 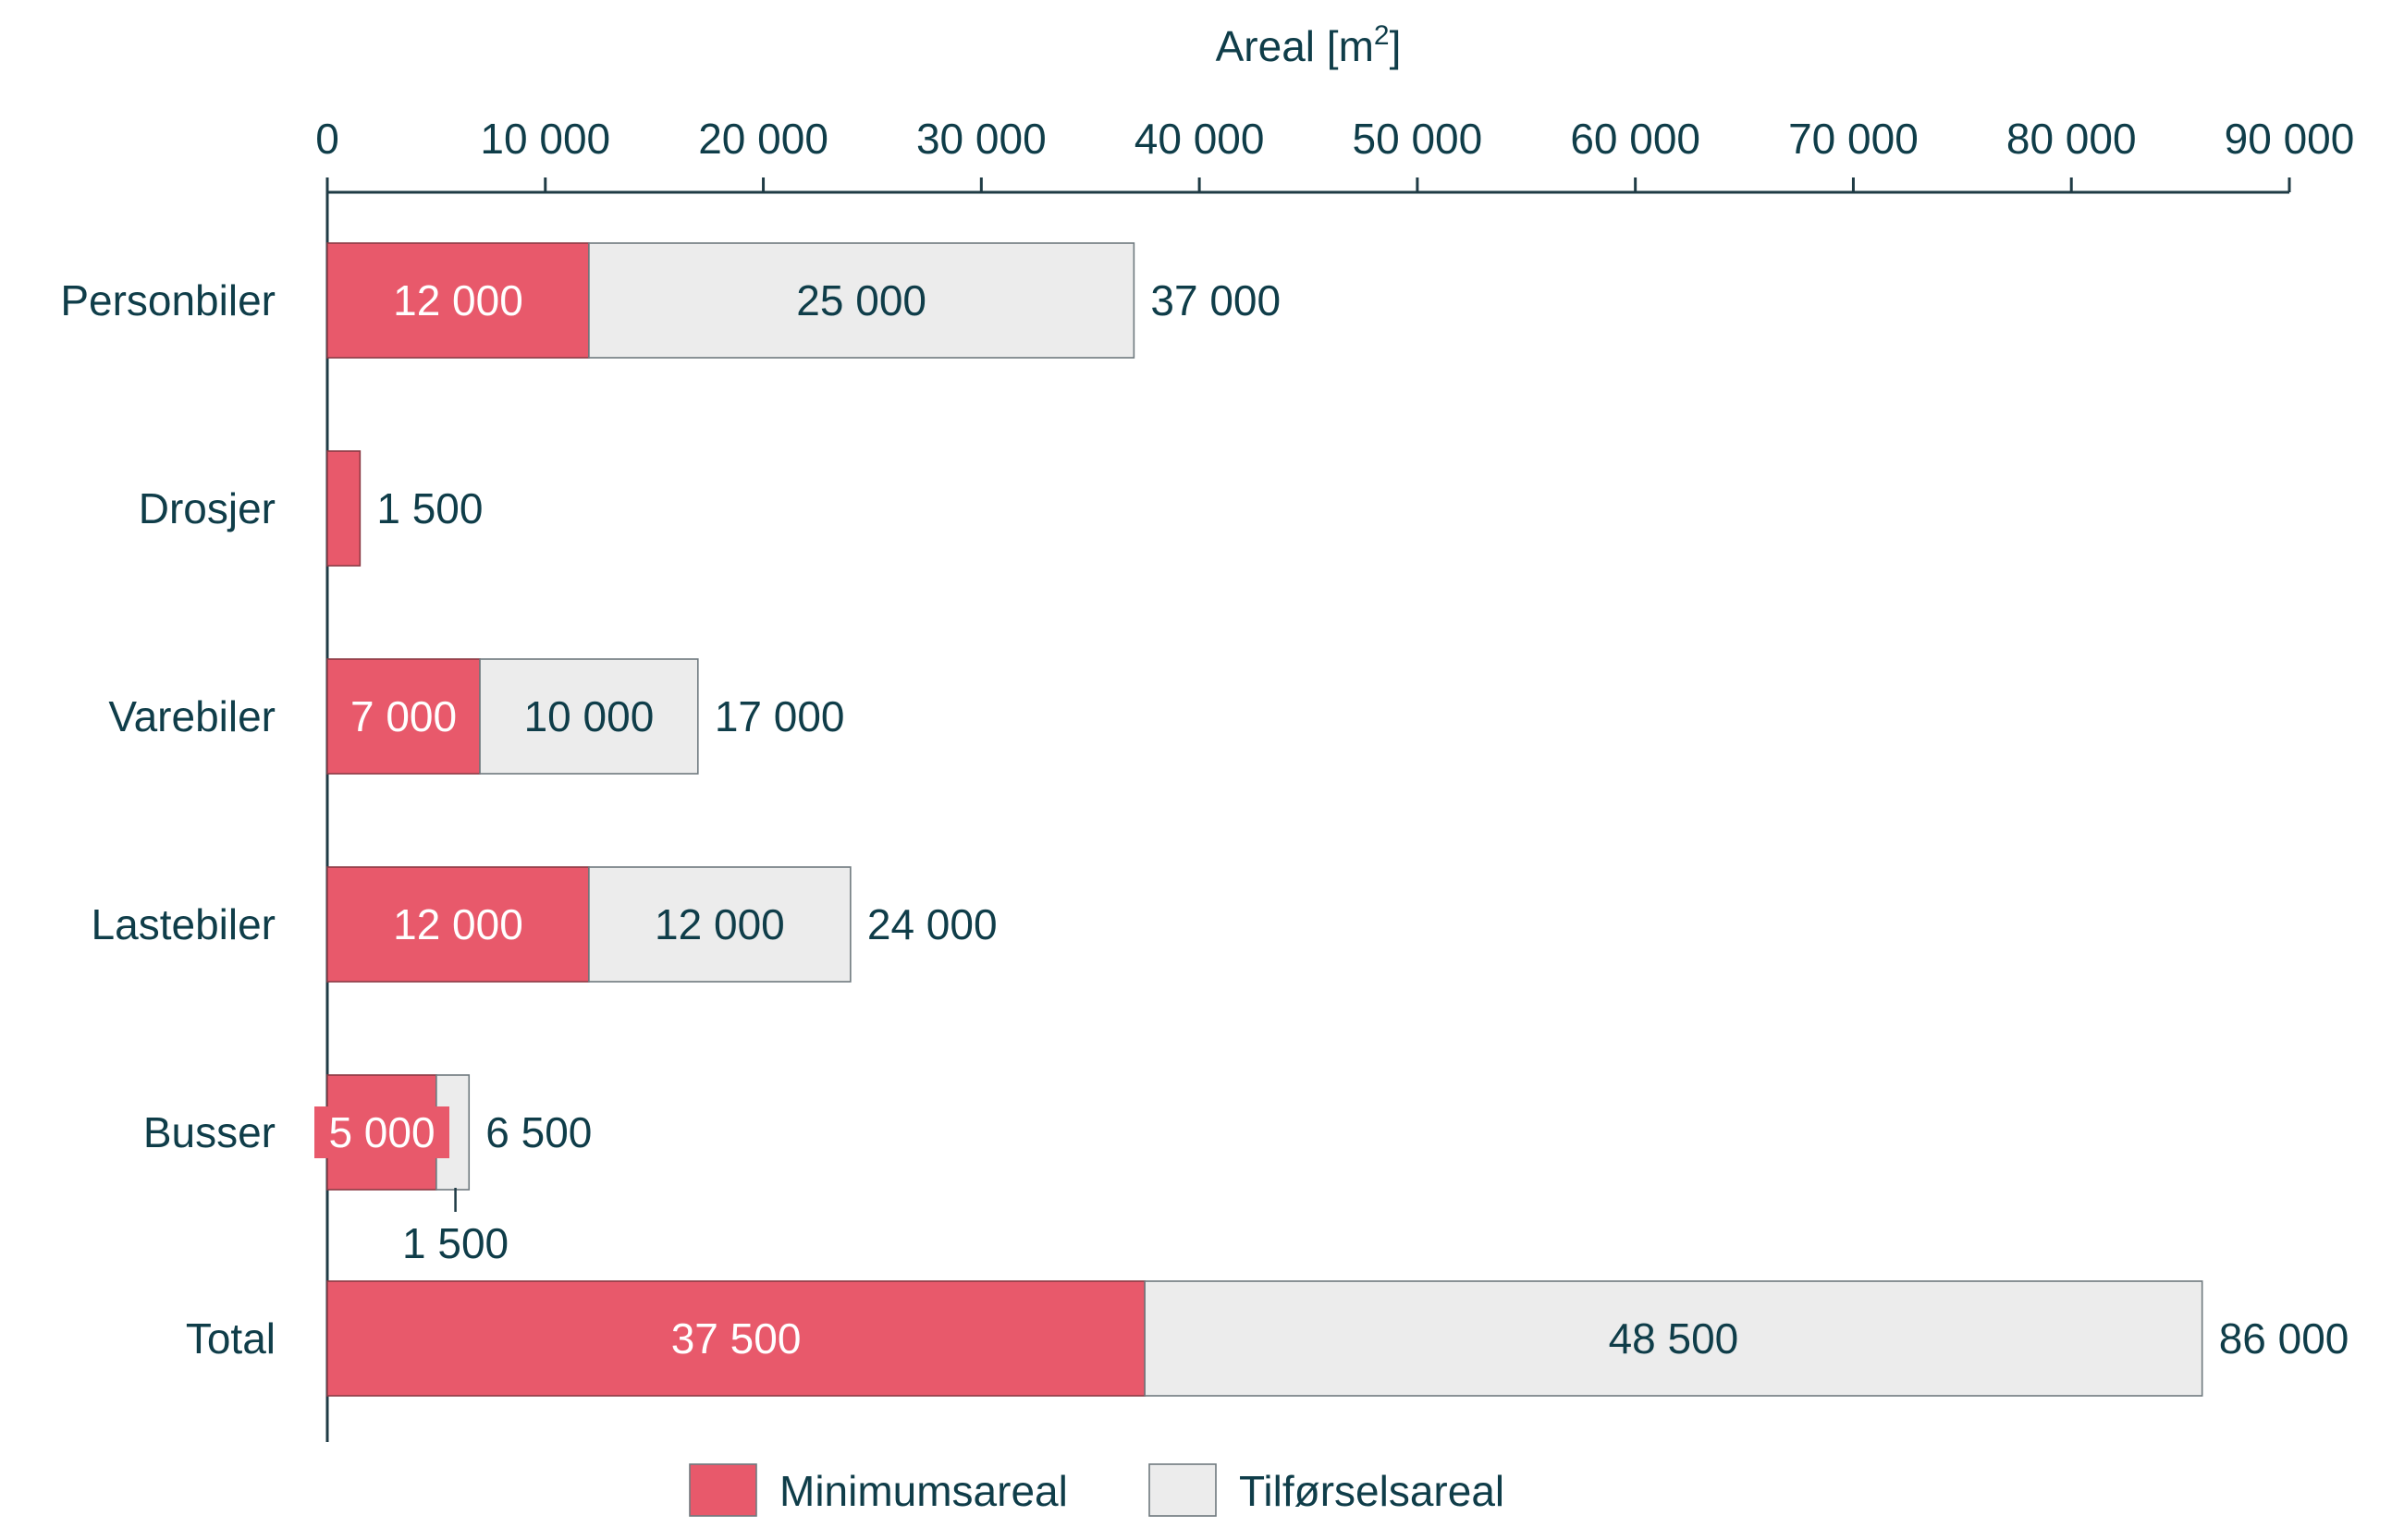 What do you see at coordinates (2290, 139) in the screenshot?
I see `x-tick-label: 90 000` at bounding box center [2290, 139].